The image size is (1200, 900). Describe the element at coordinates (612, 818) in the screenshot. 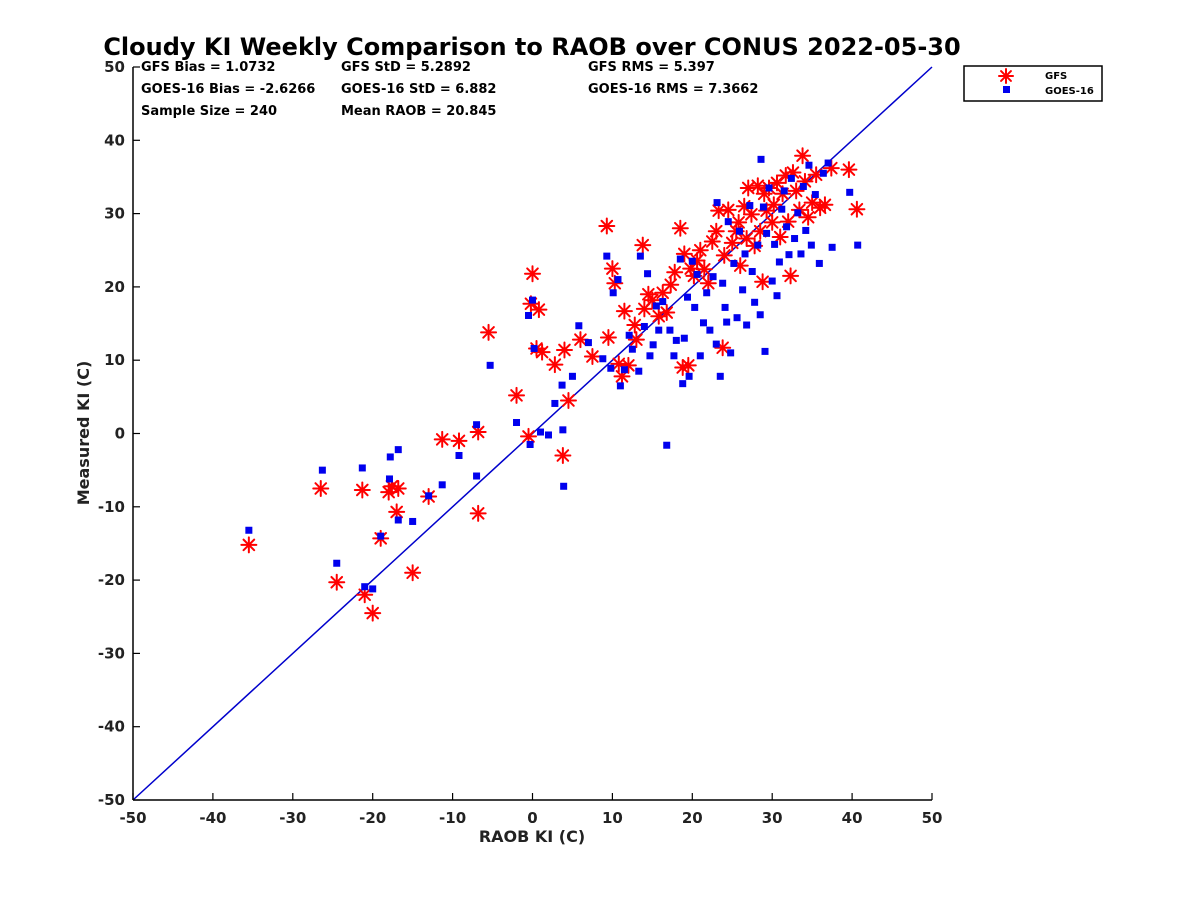

I see `x-tick-label: 10` at that location.